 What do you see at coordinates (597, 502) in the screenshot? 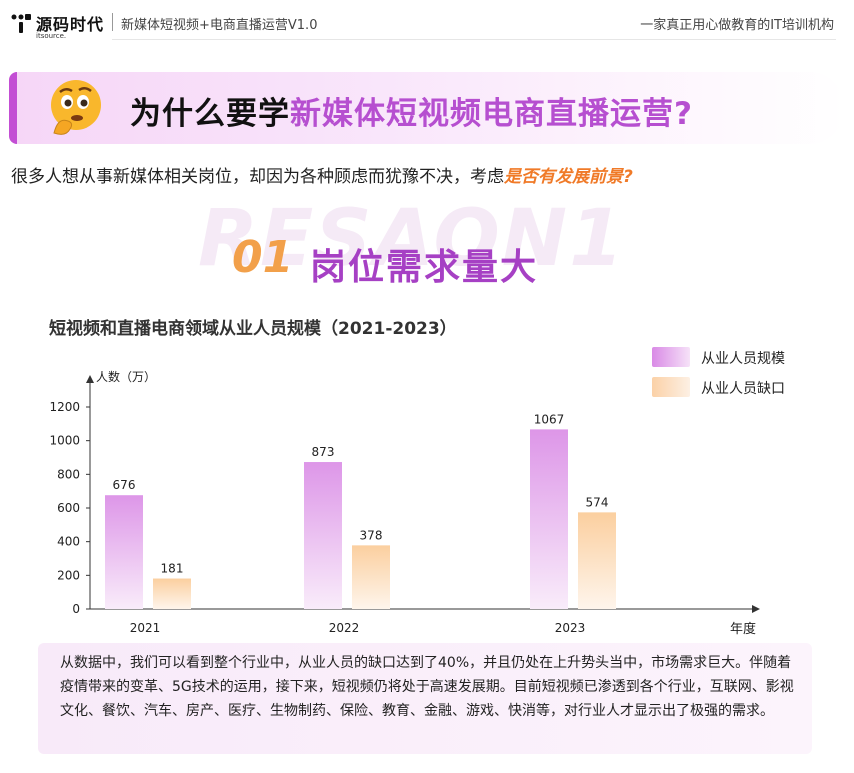
I see `data-label-series2: 574` at bounding box center [597, 502].